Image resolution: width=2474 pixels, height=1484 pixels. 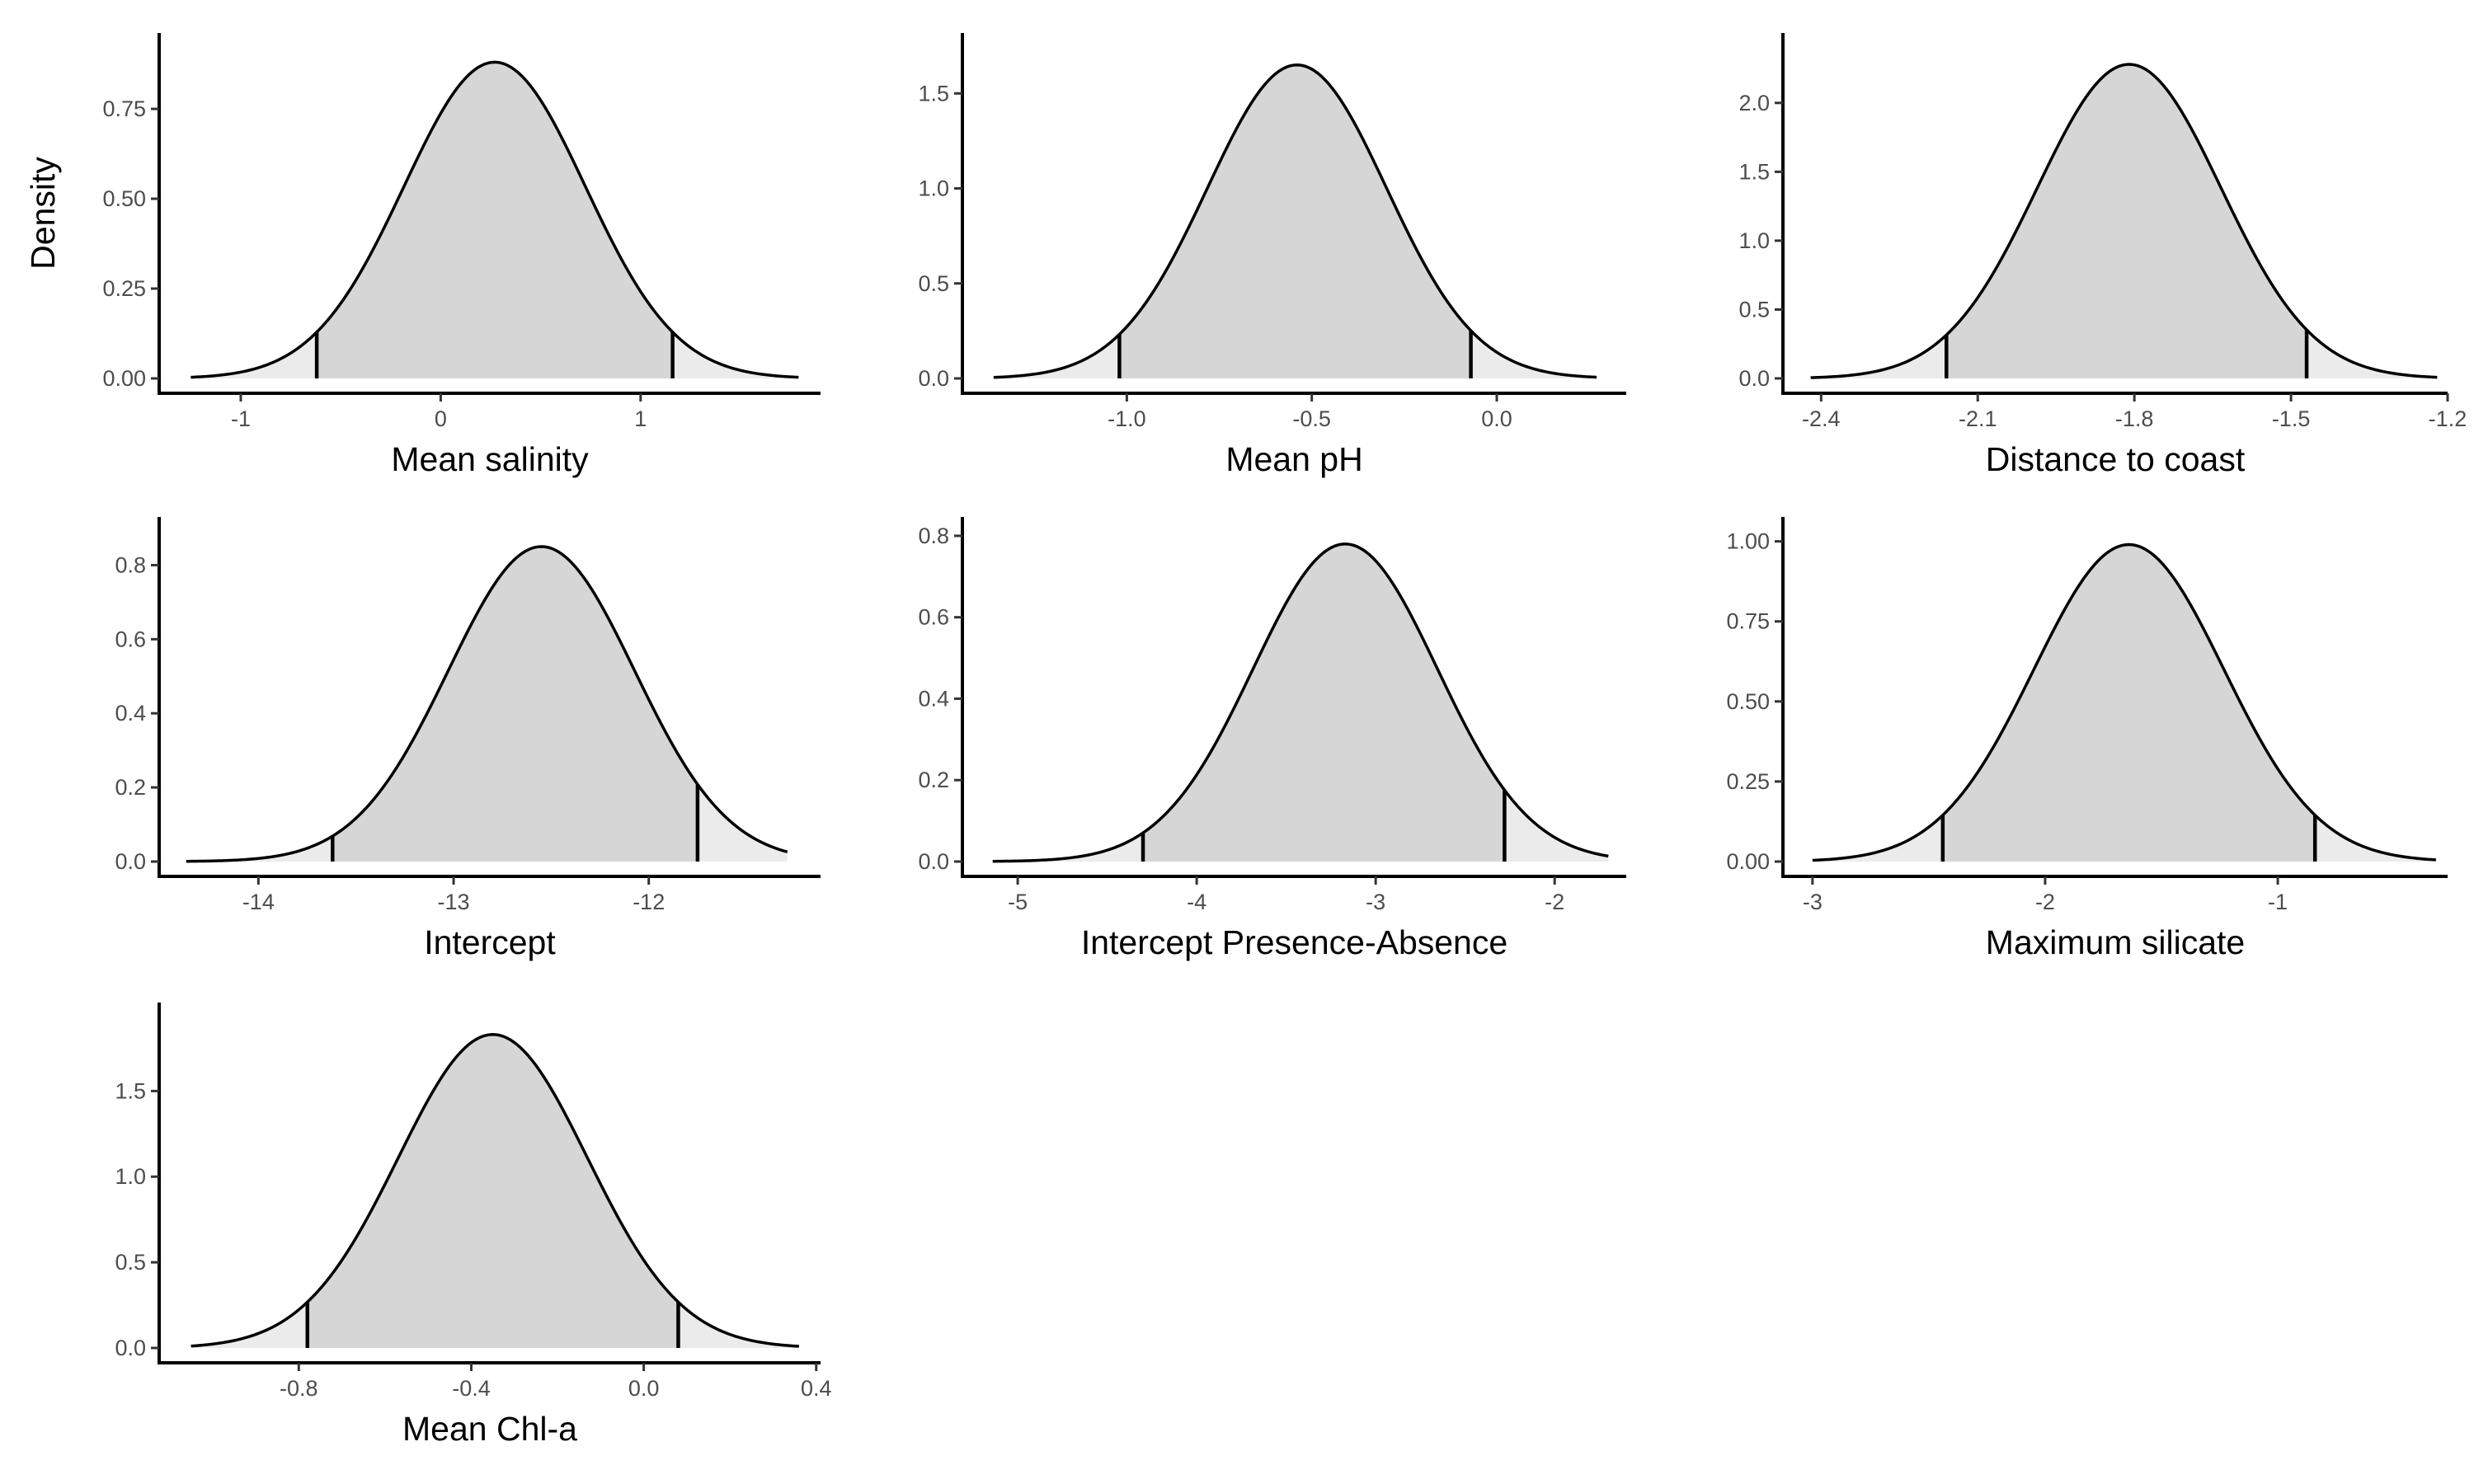 What do you see at coordinates (258, 902) in the screenshot?
I see `x-tick-label: -14` at bounding box center [258, 902].